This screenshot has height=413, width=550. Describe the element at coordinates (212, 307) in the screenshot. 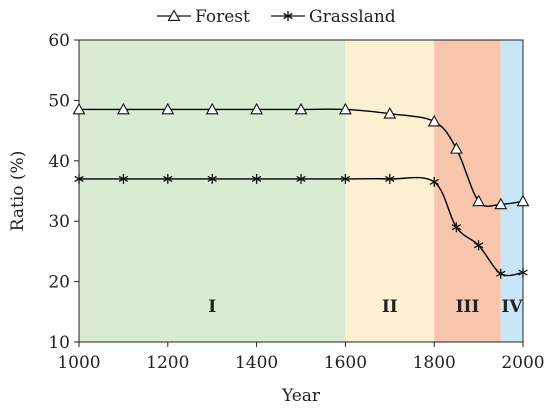

I see `period-label-i: I` at that location.